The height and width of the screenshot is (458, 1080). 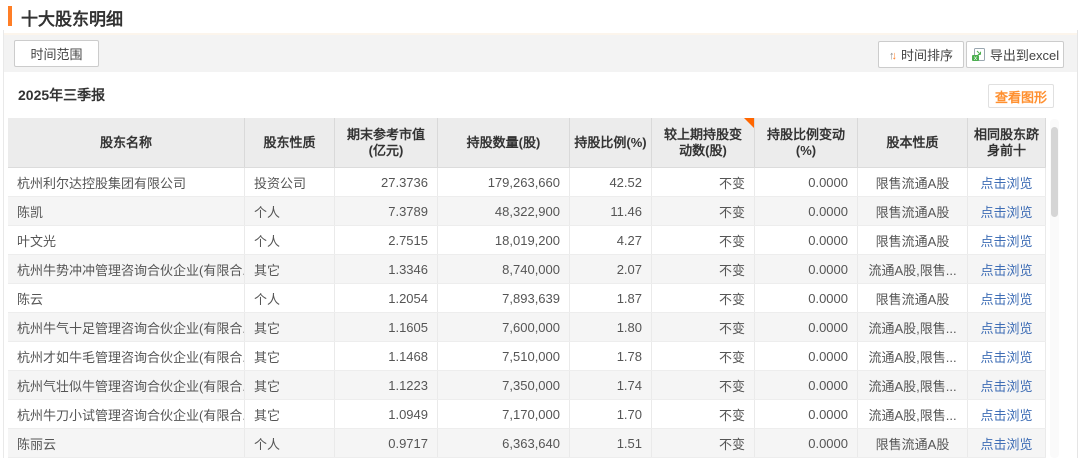 I want to click on col-header-shares-held: 持股数量(股), so click(x=504, y=142).